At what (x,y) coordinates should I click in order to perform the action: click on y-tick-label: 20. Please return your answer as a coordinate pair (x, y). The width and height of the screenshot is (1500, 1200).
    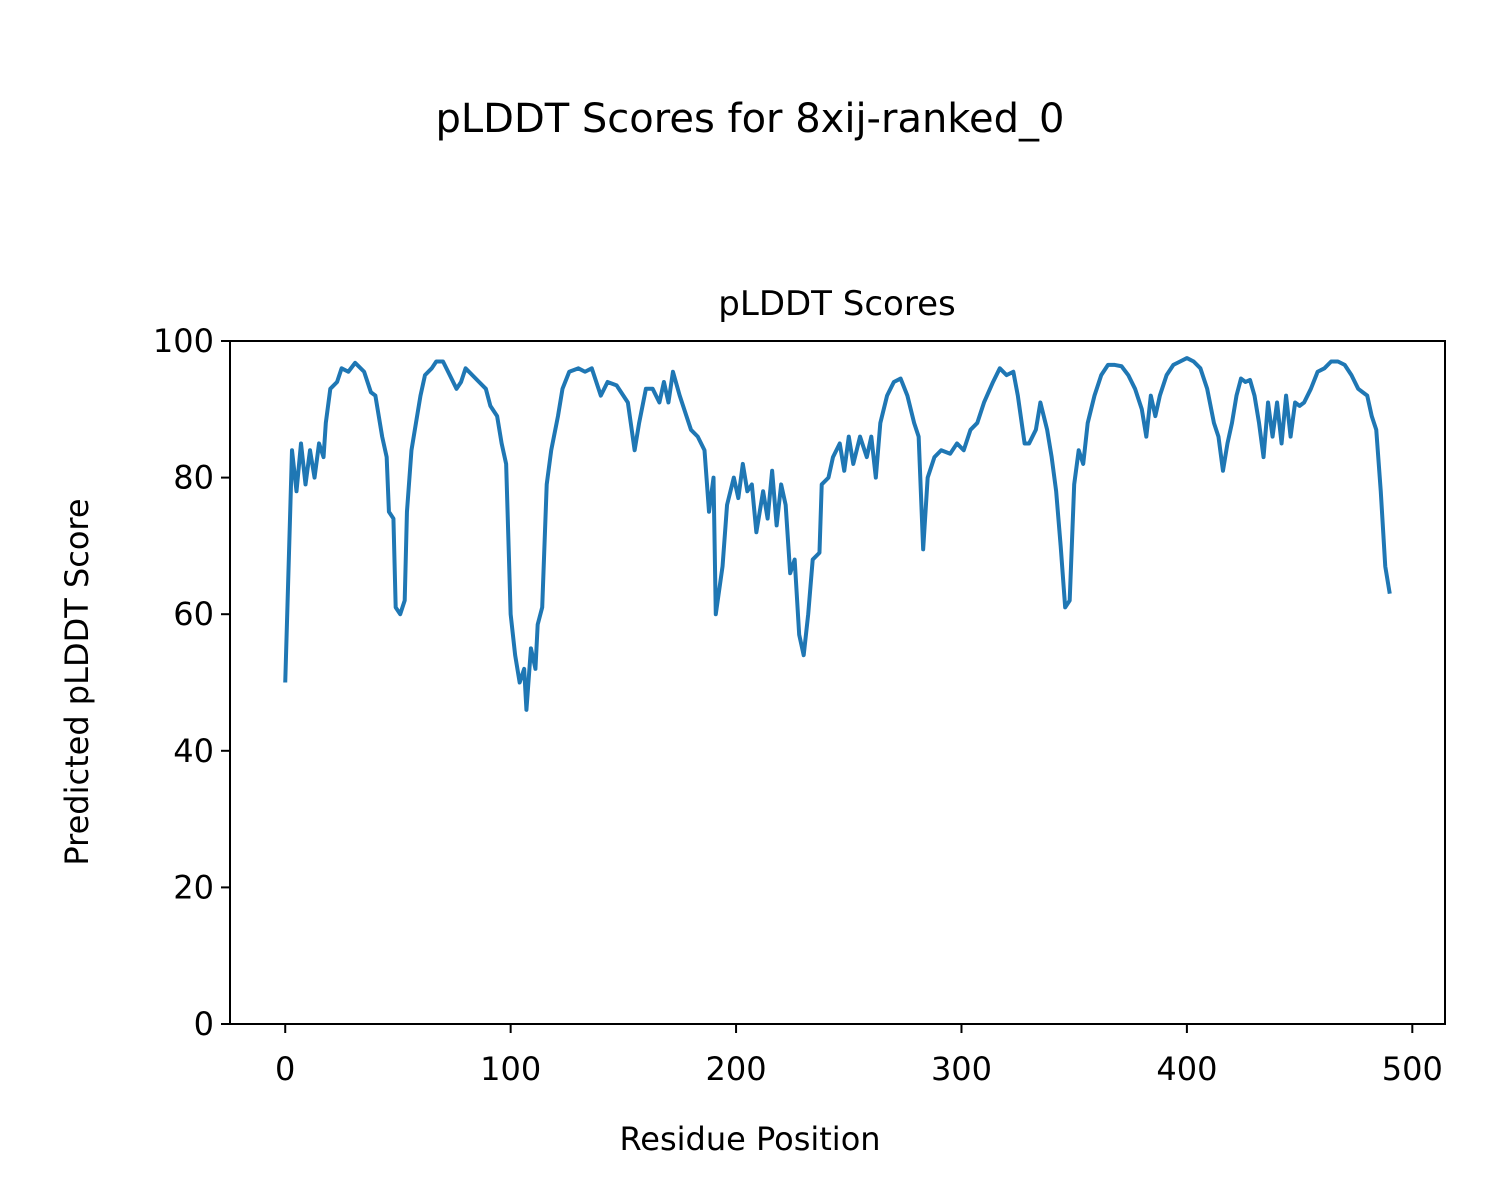
    Looking at the image, I should click on (193, 887).